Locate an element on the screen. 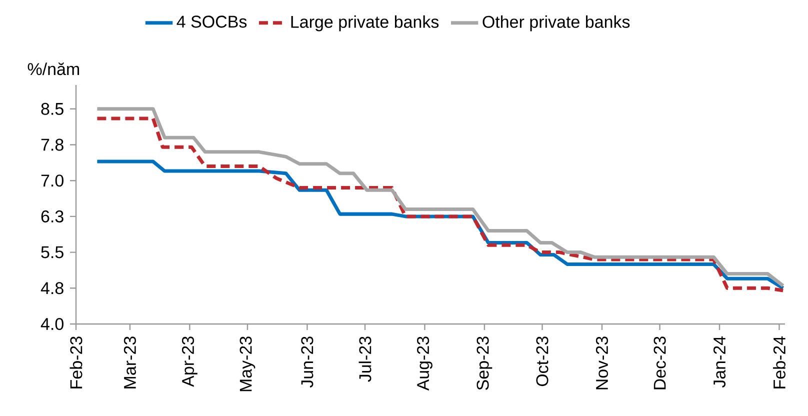  y-tick-label: 6.3 is located at coordinates (52, 216).